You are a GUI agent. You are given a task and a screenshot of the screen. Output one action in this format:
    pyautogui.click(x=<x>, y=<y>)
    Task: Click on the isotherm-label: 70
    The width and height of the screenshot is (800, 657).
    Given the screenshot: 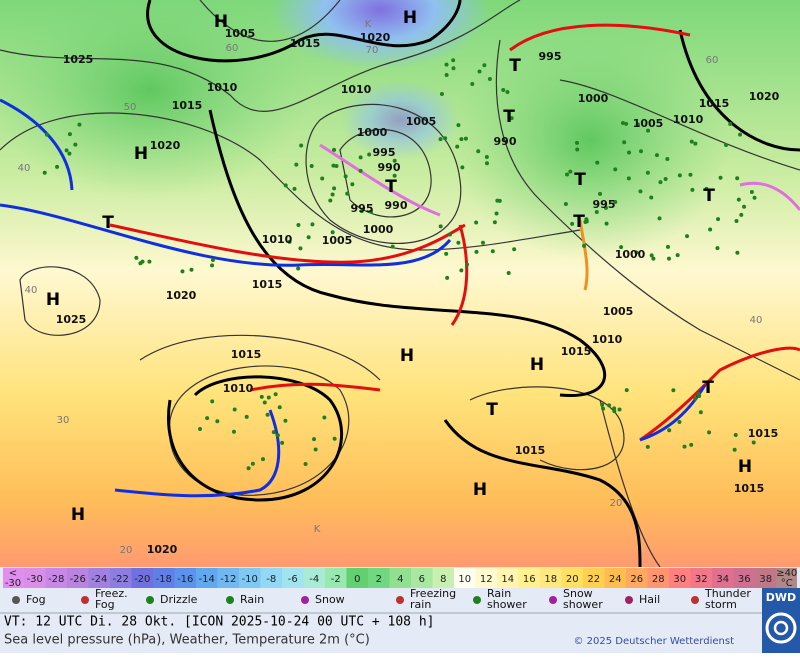 What is the action you would take?
    pyautogui.click(x=372, y=50)
    